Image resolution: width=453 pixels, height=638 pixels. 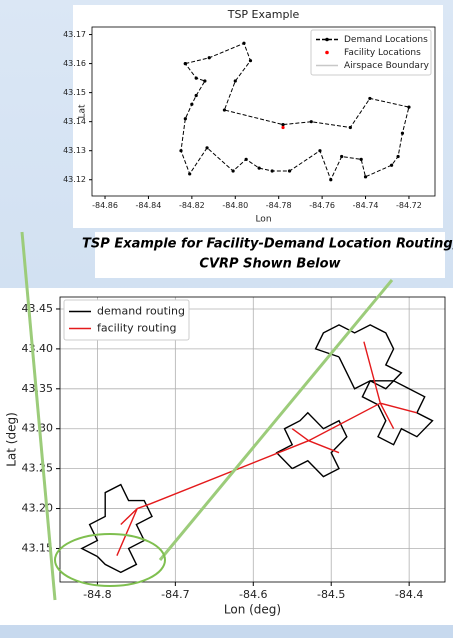 I want to click on callout-ellipse, so click(x=110, y=560).